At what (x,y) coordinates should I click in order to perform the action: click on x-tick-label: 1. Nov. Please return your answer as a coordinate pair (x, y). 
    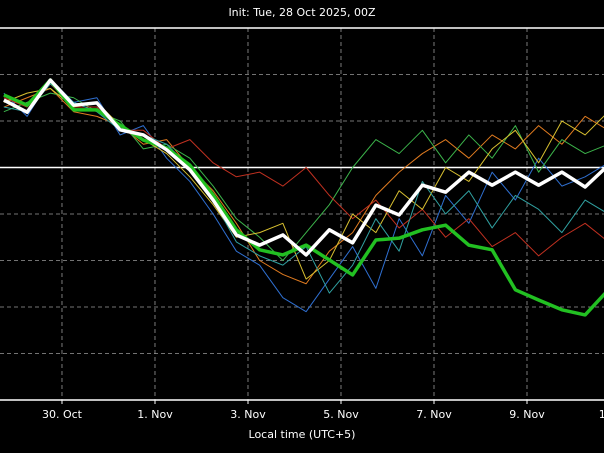
    Looking at the image, I should click on (155, 414).